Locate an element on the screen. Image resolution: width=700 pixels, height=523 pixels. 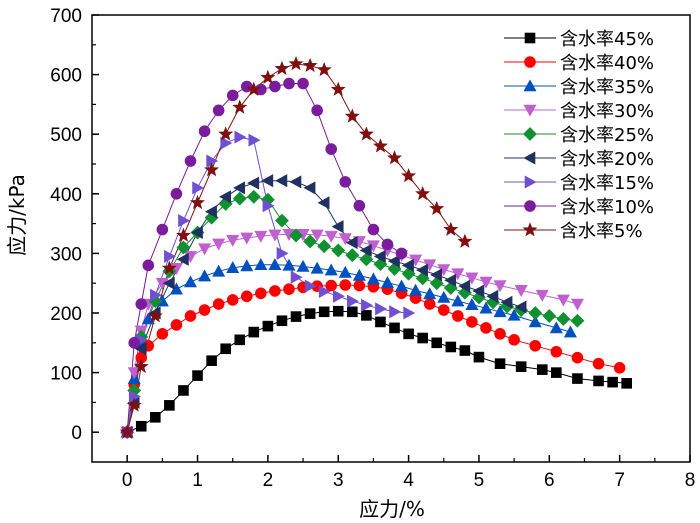
x-tick-label: 4 is located at coordinates (408, 480).